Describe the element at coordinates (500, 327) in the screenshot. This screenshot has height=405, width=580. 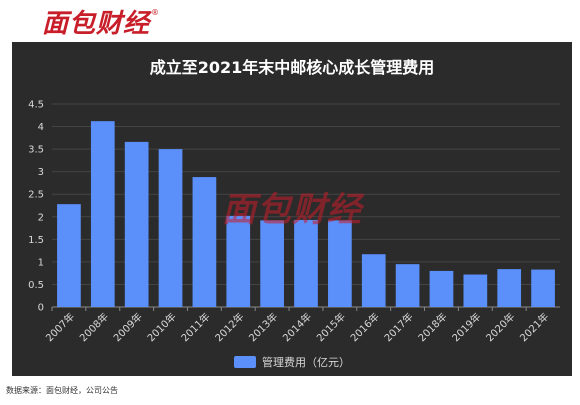
I see `x-tick-label: 2020年` at that location.